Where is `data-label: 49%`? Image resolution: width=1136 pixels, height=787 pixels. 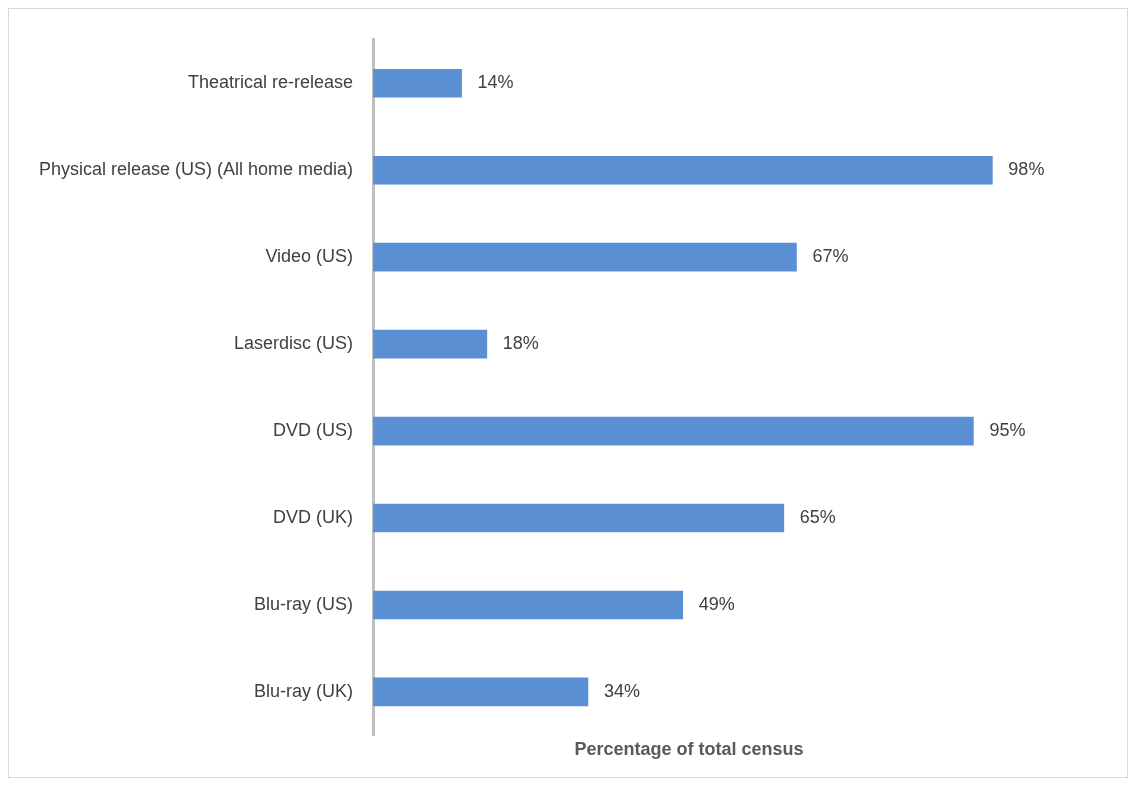
data-label: 49% is located at coordinates (716, 603).